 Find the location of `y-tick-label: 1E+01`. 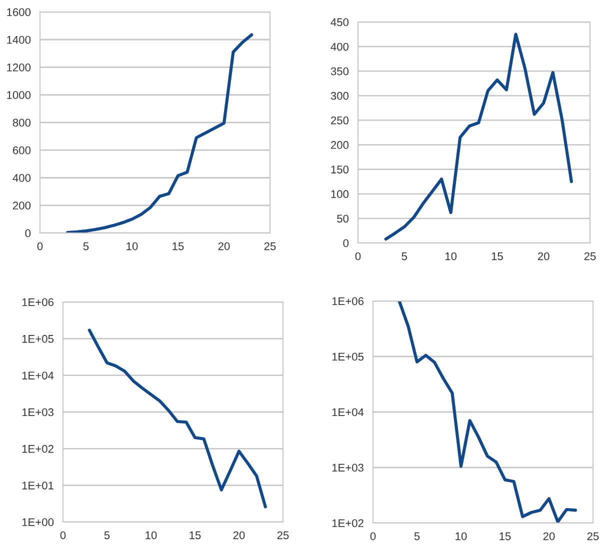

y-tick-label: 1E+01 is located at coordinates (38, 486).